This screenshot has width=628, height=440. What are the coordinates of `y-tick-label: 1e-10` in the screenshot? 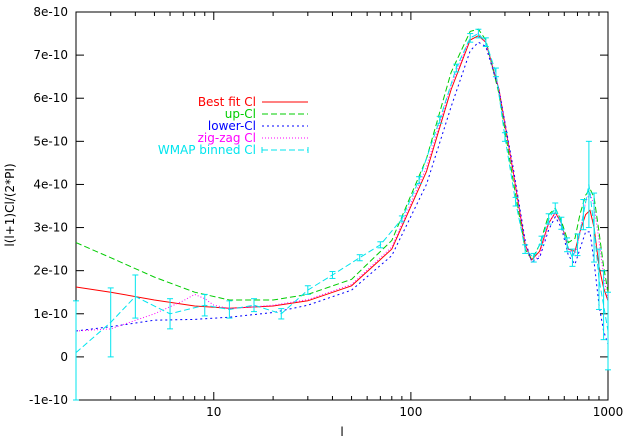 It's located at (50, 314).